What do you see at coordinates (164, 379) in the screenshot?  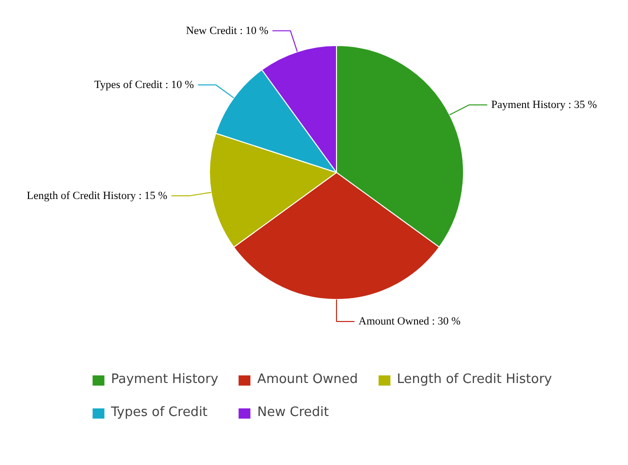 I see `legend-label: Payment History` at bounding box center [164, 379].